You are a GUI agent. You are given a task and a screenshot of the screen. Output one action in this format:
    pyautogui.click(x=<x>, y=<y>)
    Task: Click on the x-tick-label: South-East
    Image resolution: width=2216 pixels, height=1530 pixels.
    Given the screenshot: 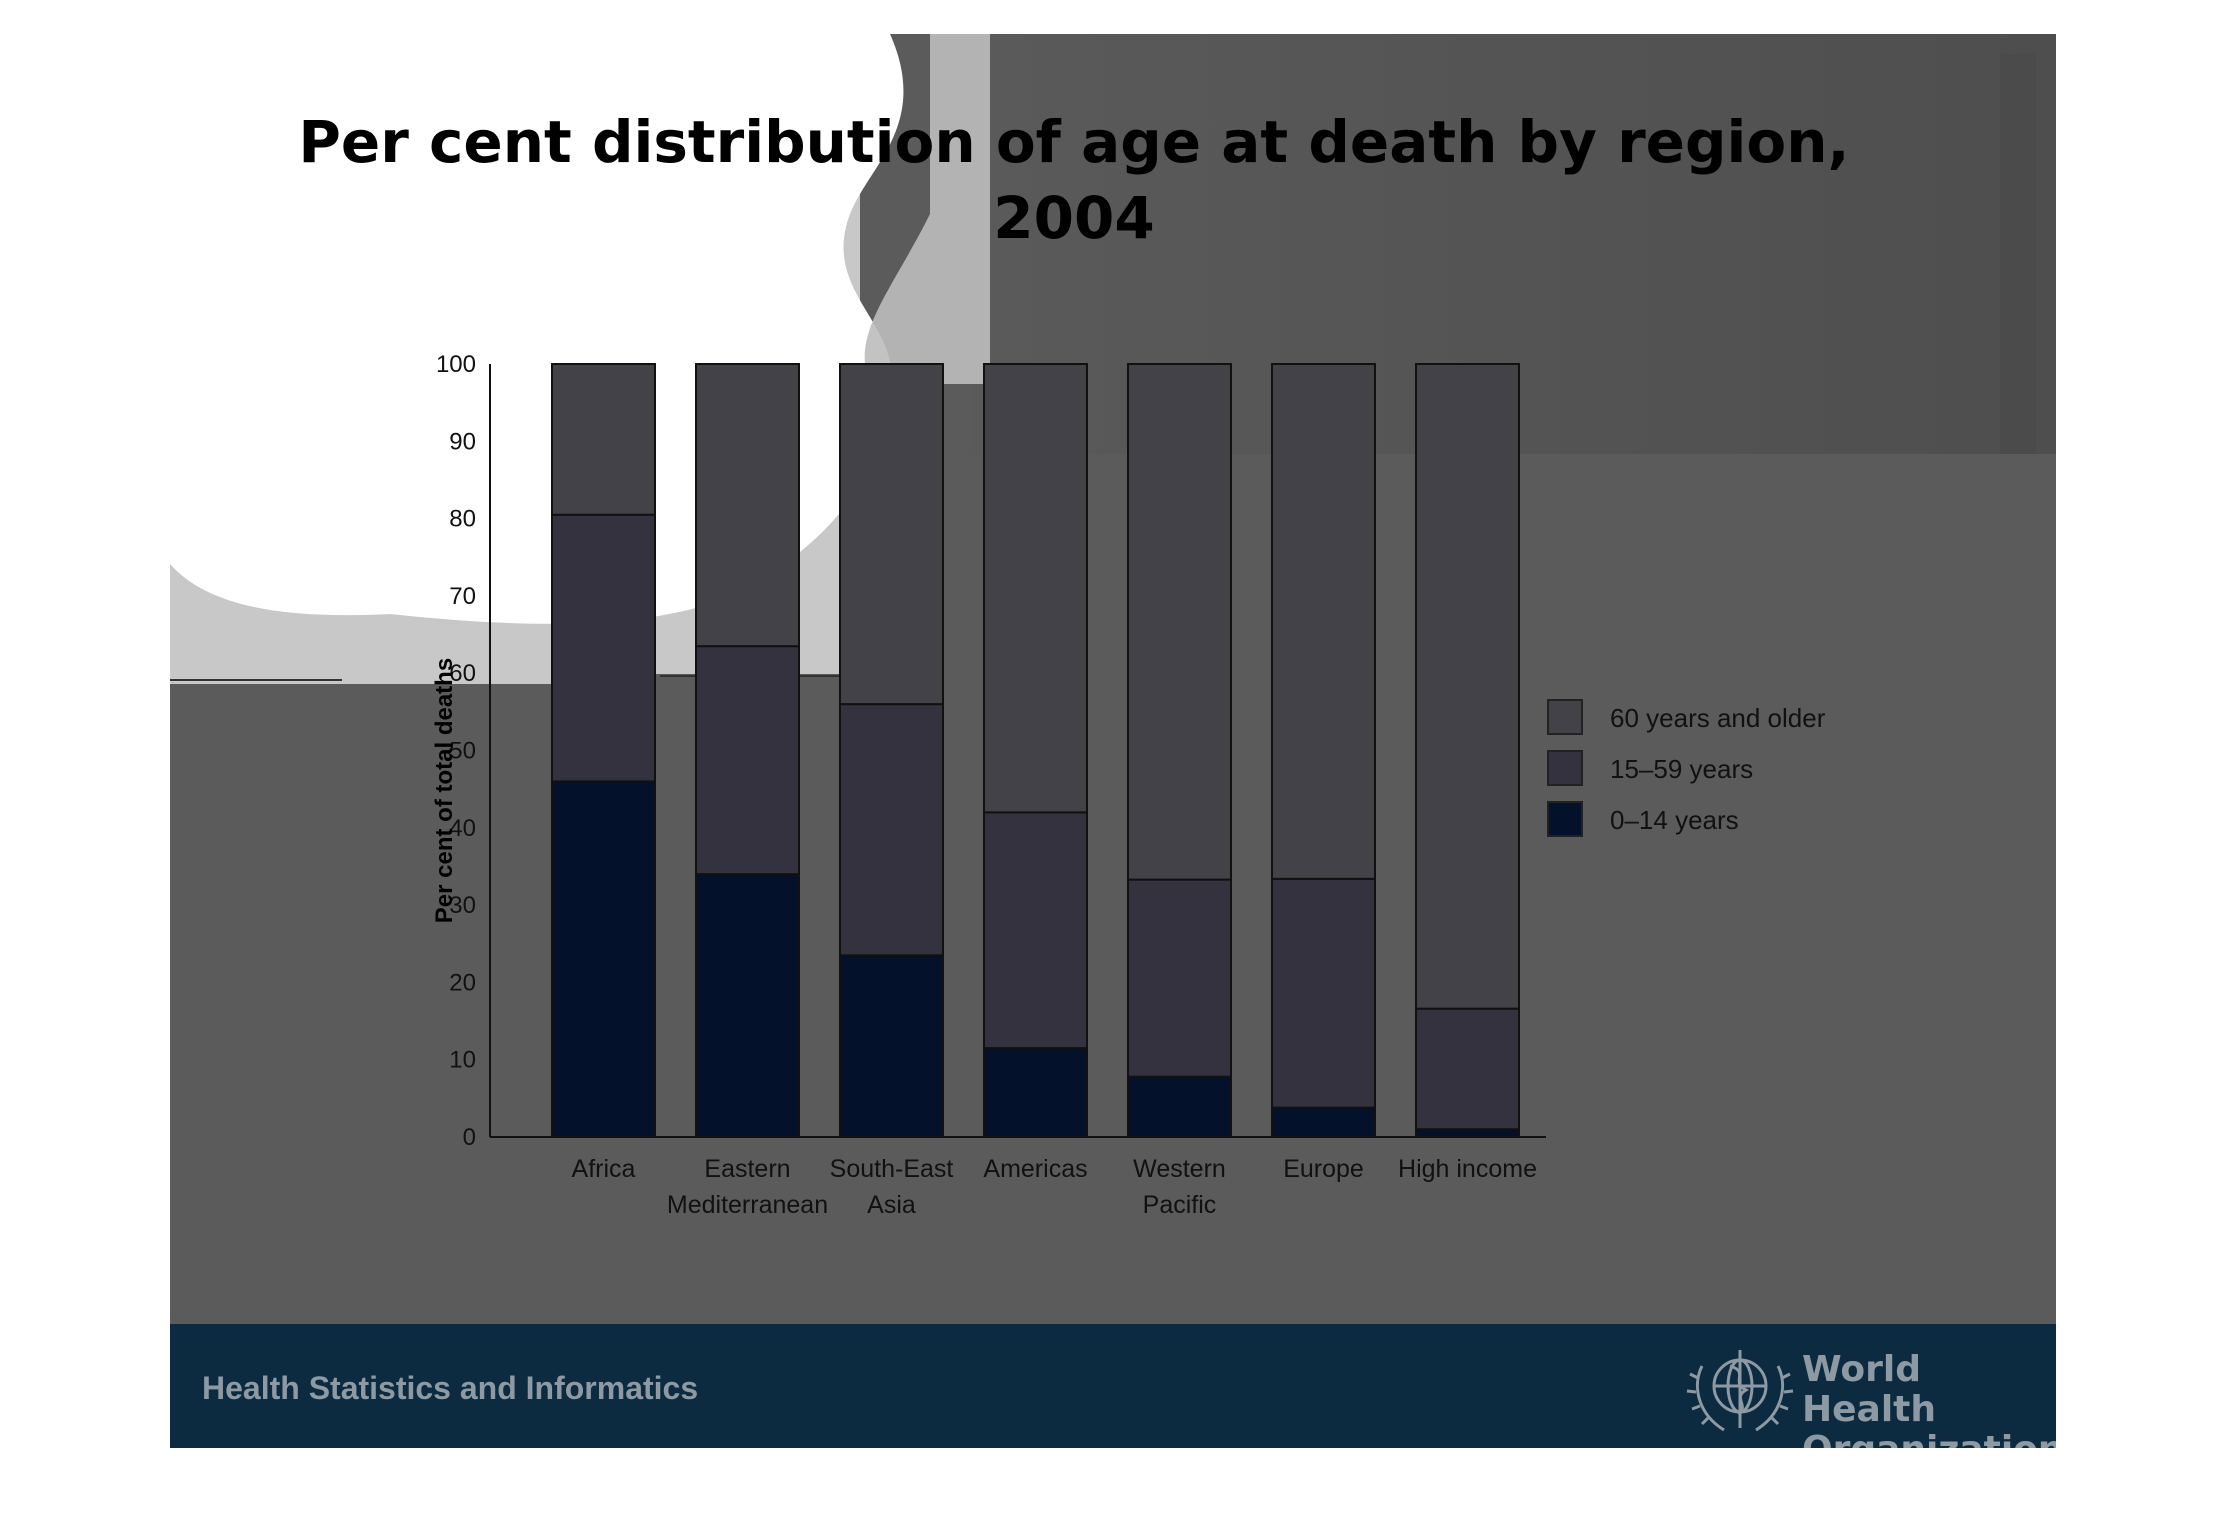 What is the action you would take?
    pyautogui.click(x=892, y=1169)
    